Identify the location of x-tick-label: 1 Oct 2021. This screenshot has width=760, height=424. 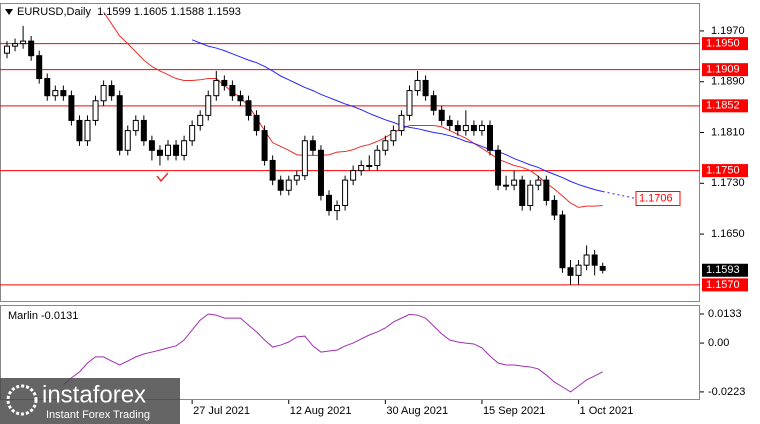
(607, 411).